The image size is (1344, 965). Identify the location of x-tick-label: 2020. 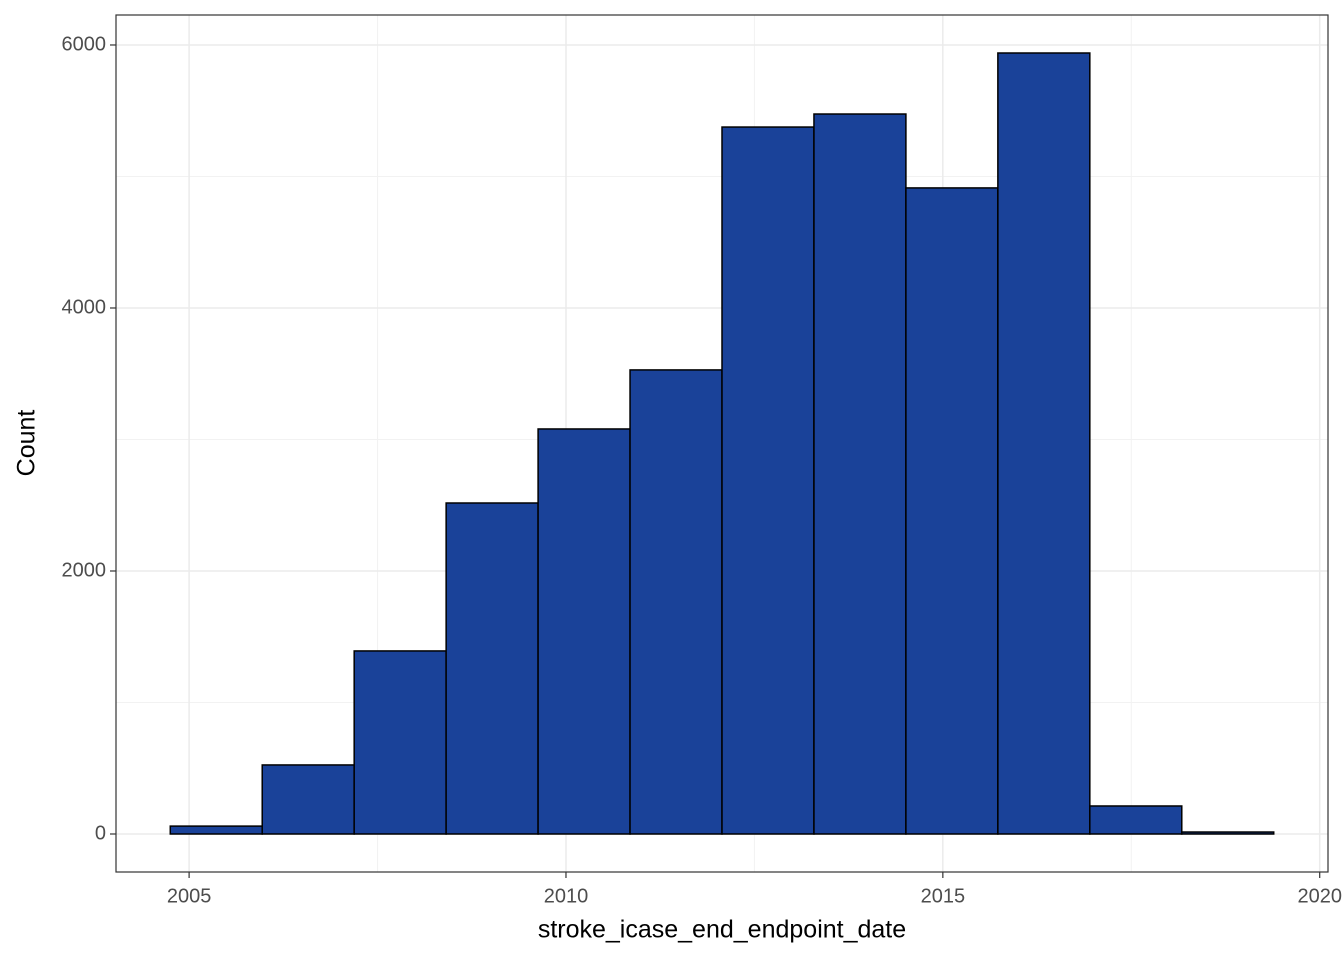
(1319, 896).